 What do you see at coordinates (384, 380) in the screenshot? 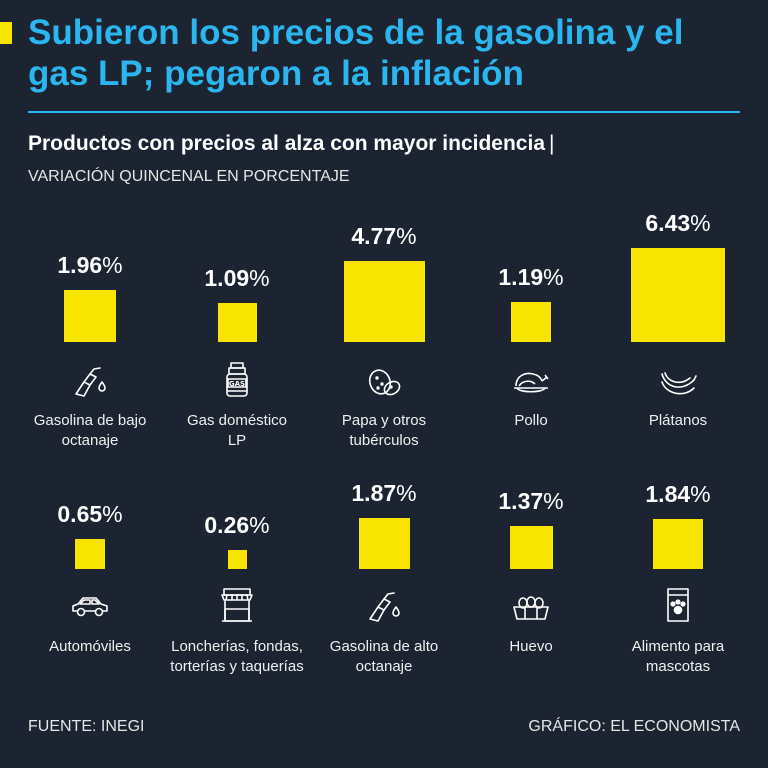
I see `potato-icon` at bounding box center [384, 380].